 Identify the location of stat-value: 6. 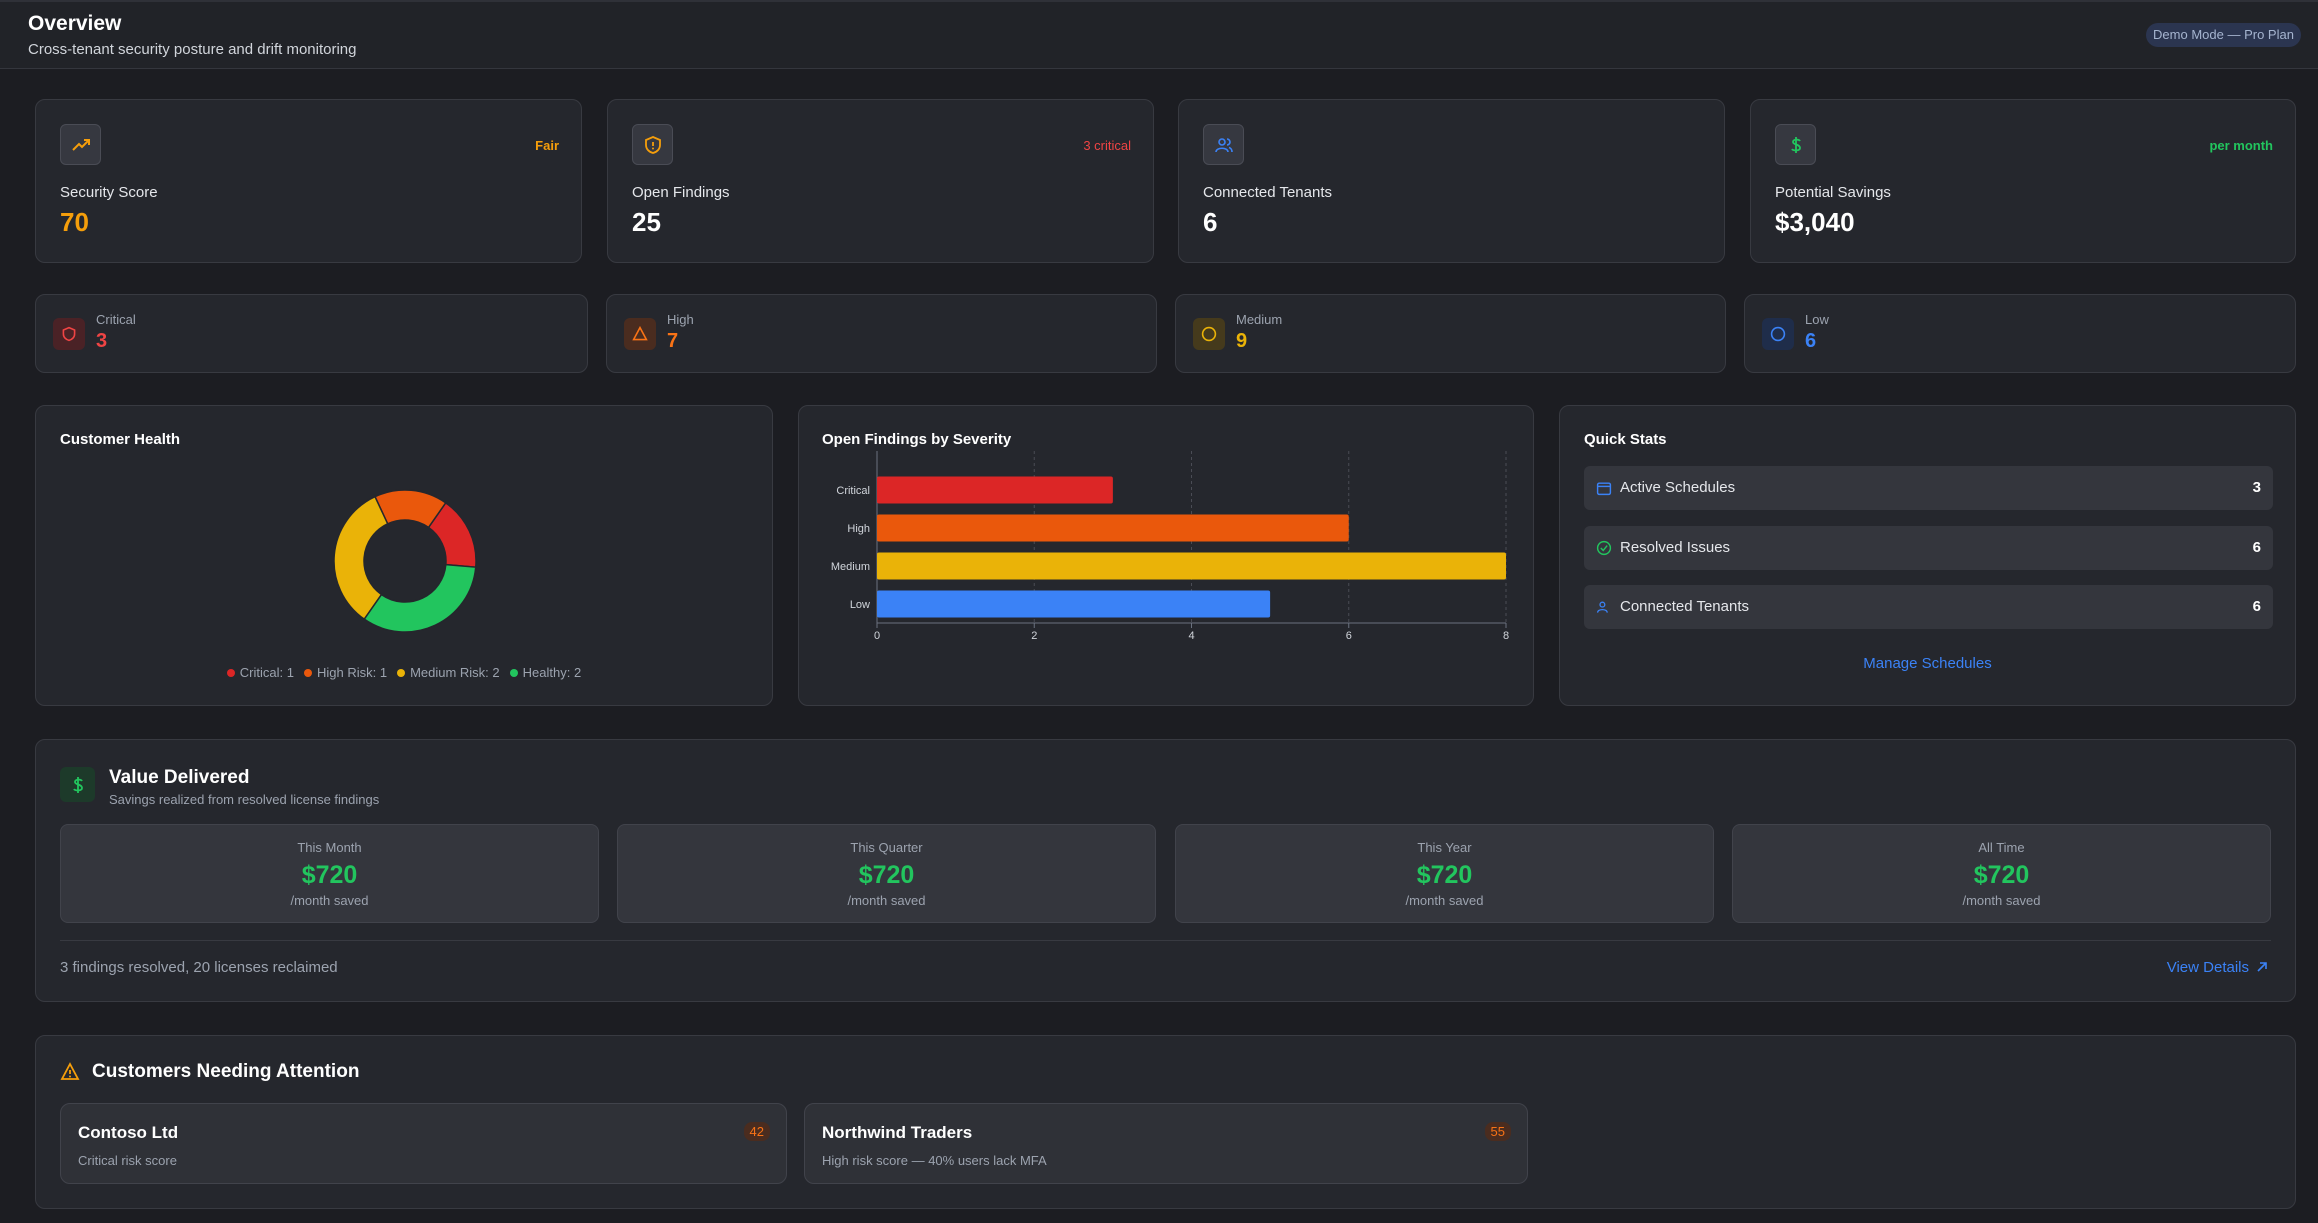
(2256, 606).